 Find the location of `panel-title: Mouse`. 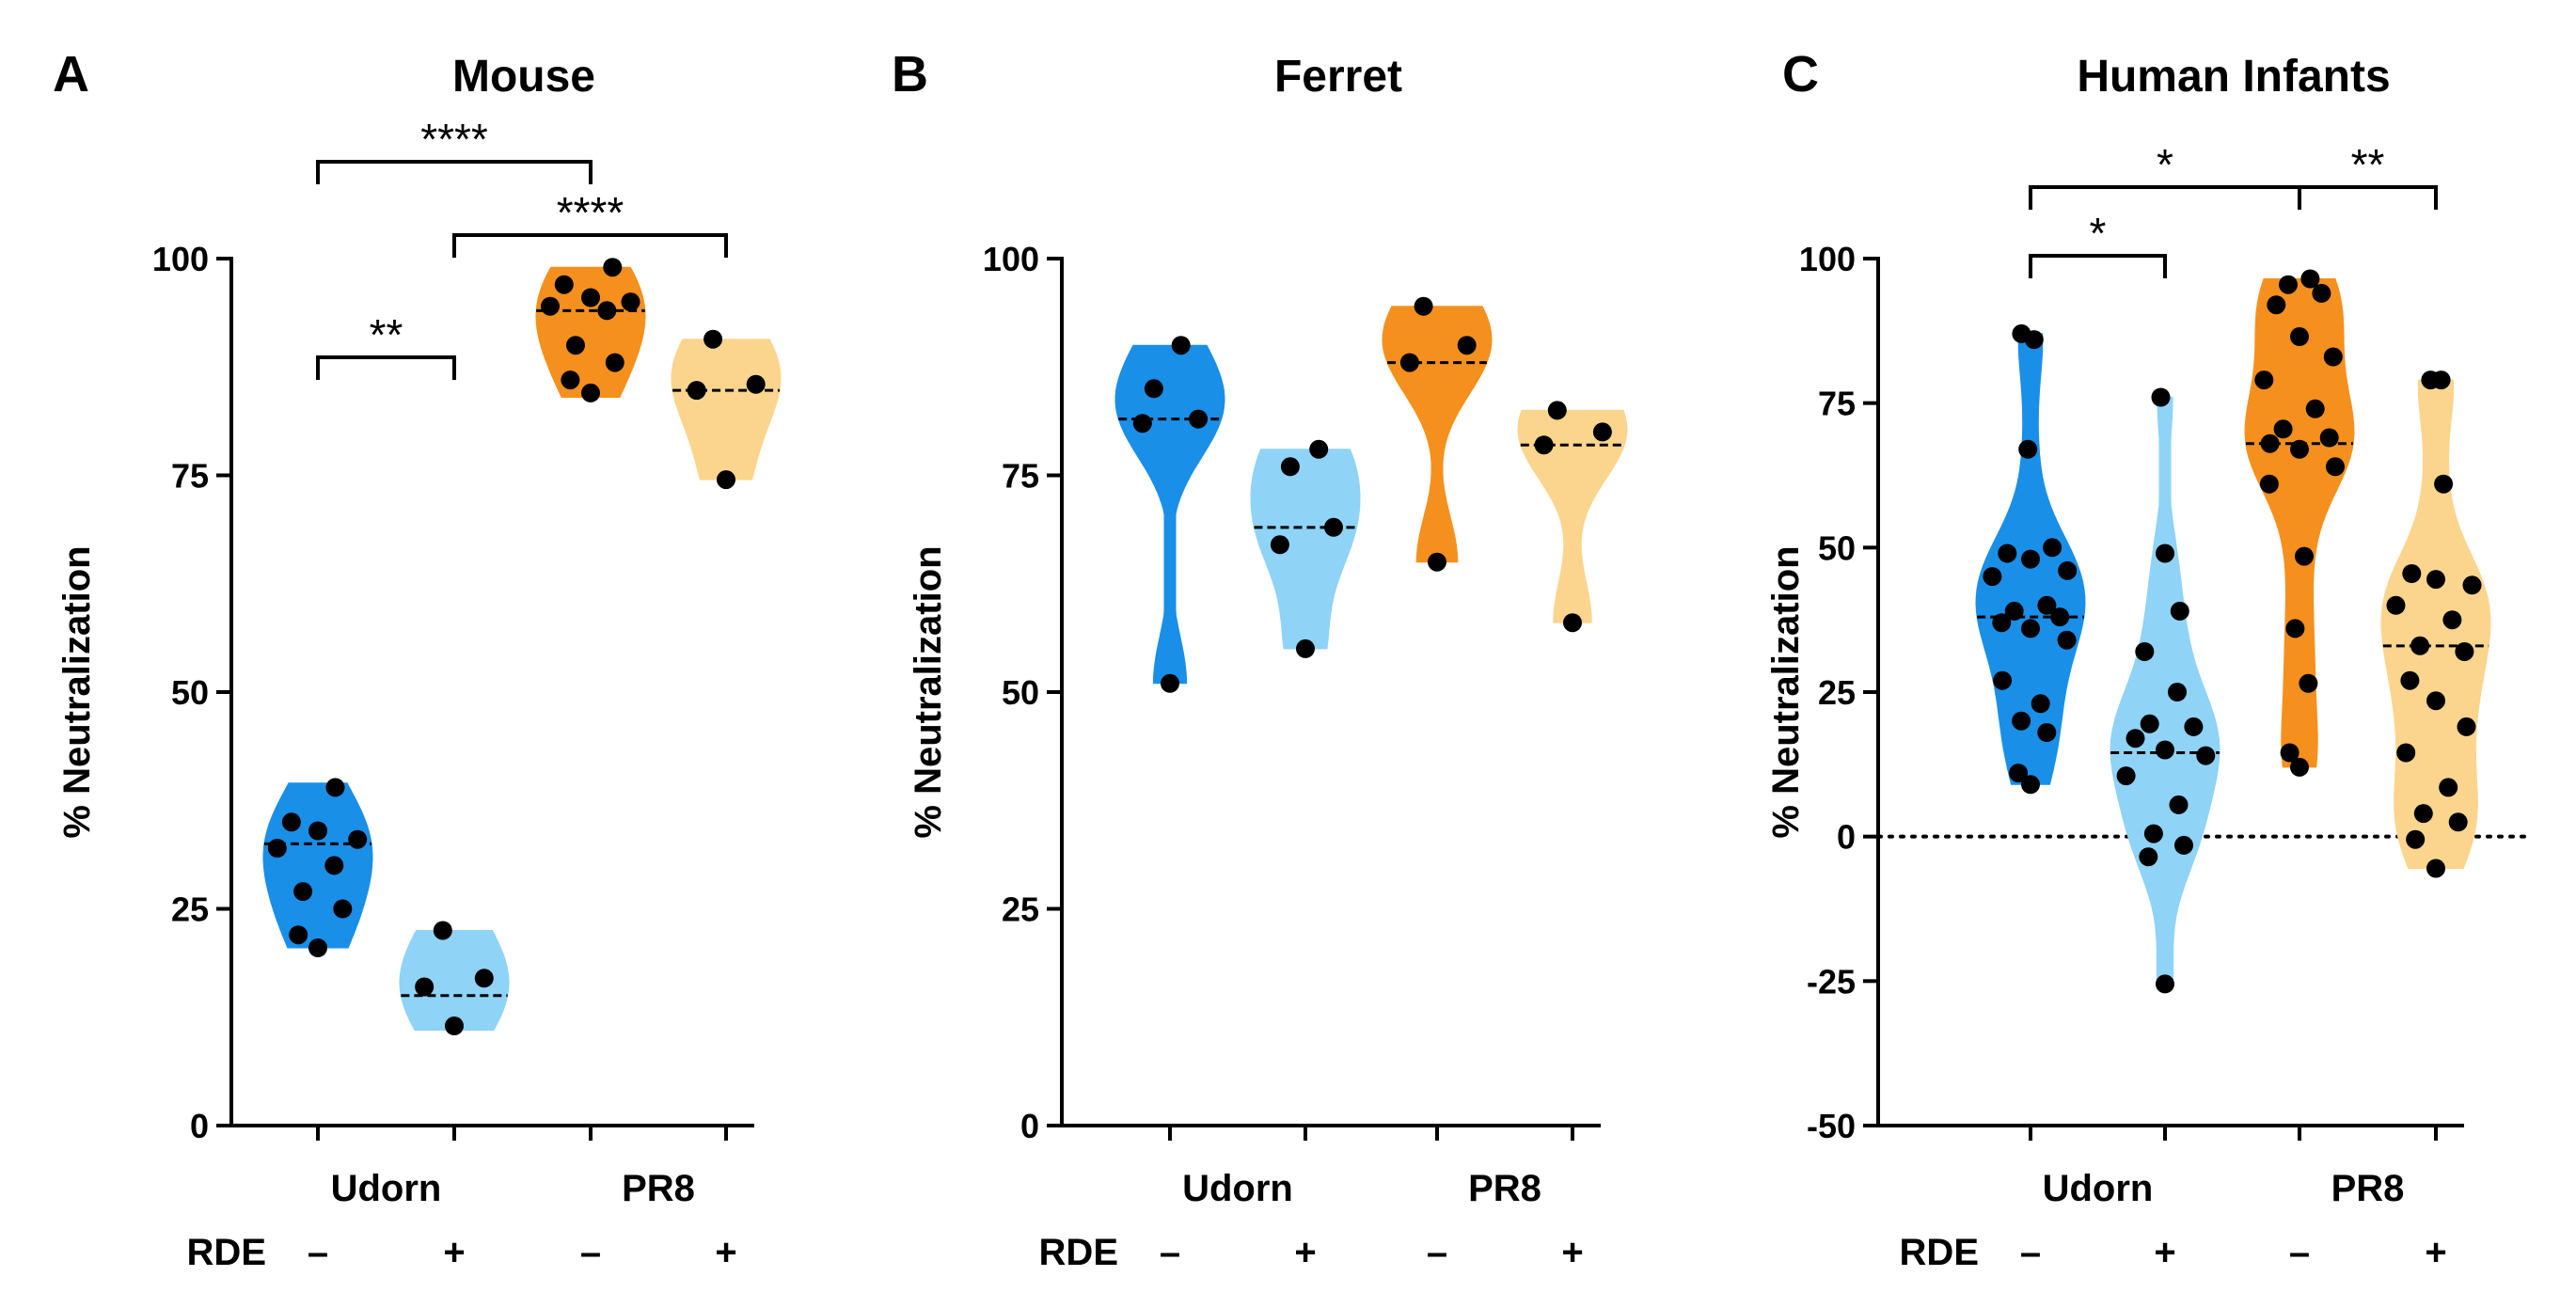

panel-title: Mouse is located at coordinates (523, 77).